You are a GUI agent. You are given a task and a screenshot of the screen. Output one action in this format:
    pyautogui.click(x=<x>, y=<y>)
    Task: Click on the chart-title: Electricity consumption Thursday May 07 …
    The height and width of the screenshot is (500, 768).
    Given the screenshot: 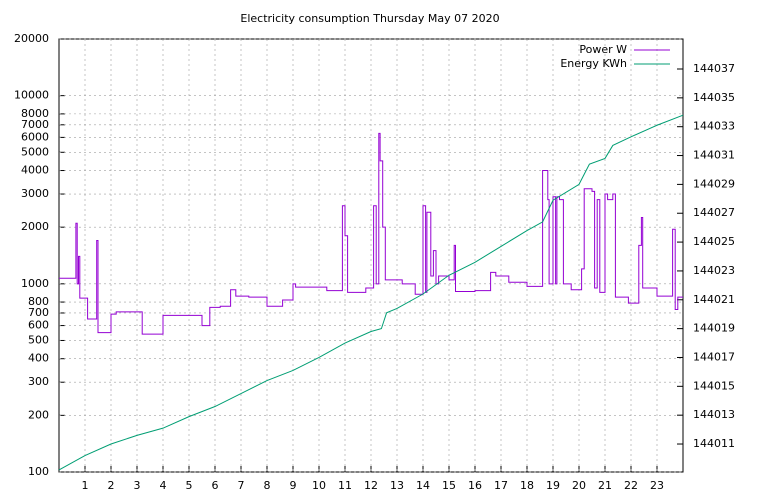 What is the action you would take?
    pyautogui.click(x=369, y=18)
    